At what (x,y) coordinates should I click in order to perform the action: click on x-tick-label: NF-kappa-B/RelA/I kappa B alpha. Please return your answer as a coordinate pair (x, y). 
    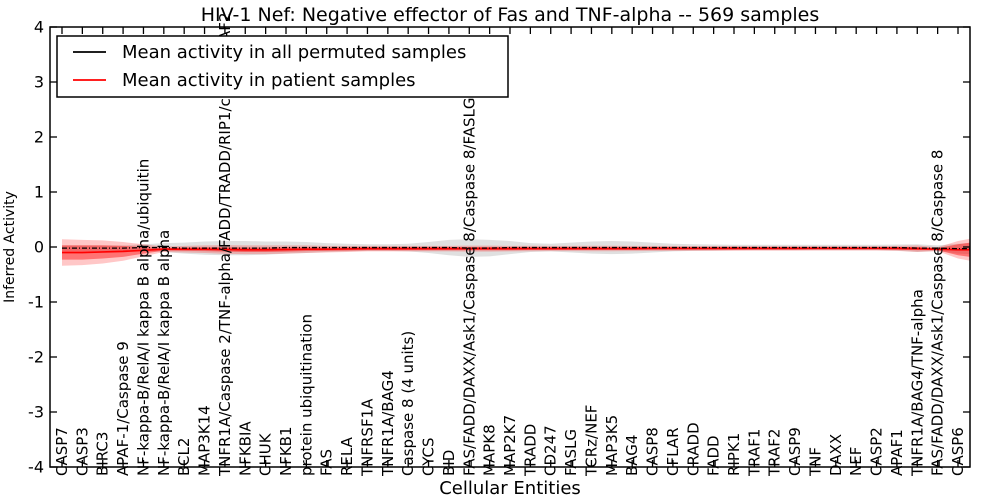
    Looking at the image, I should click on (164, 353).